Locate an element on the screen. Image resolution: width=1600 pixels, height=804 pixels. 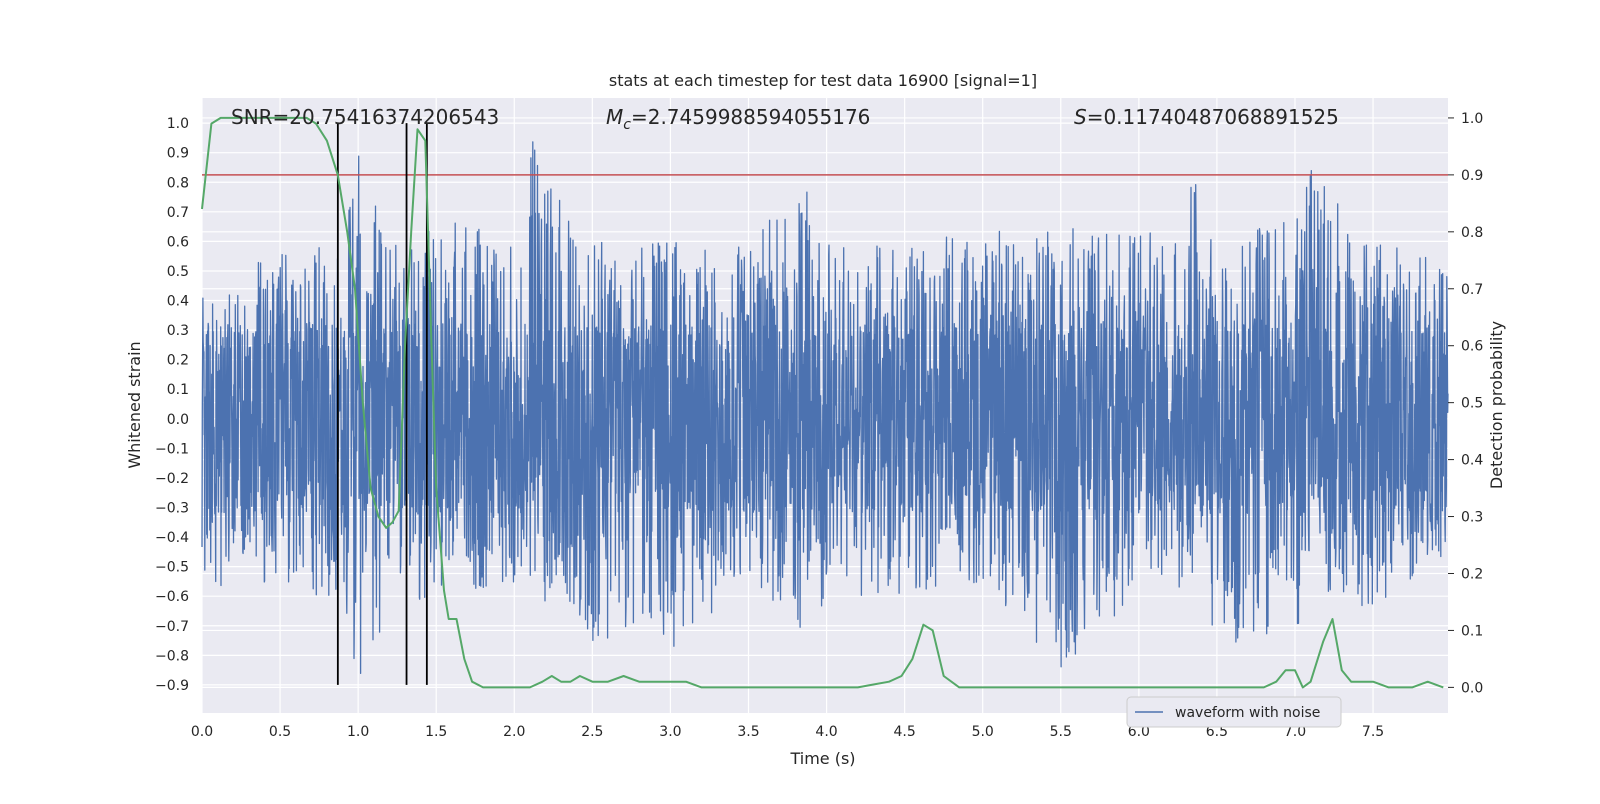
y-tick-label-right: 0.9 is located at coordinates (1472, 176).